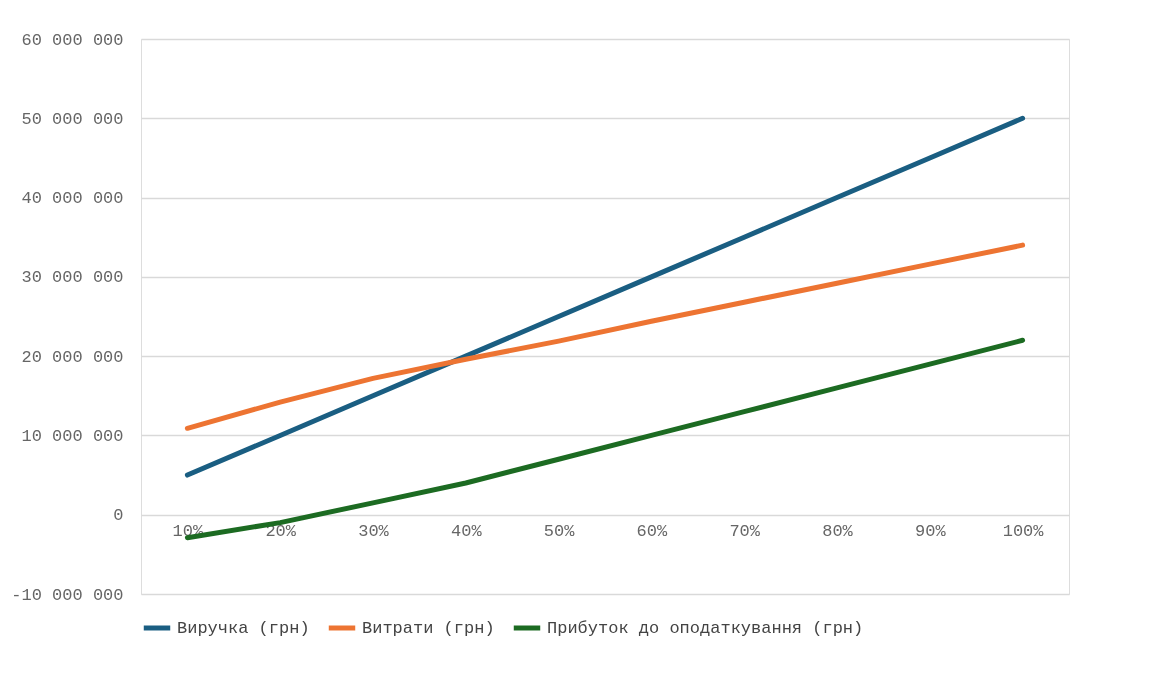 The height and width of the screenshot is (680, 1150). What do you see at coordinates (72, 357) in the screenshot?
I see `y-tick-label: 20 000 000` at bounding box center [72, 357].